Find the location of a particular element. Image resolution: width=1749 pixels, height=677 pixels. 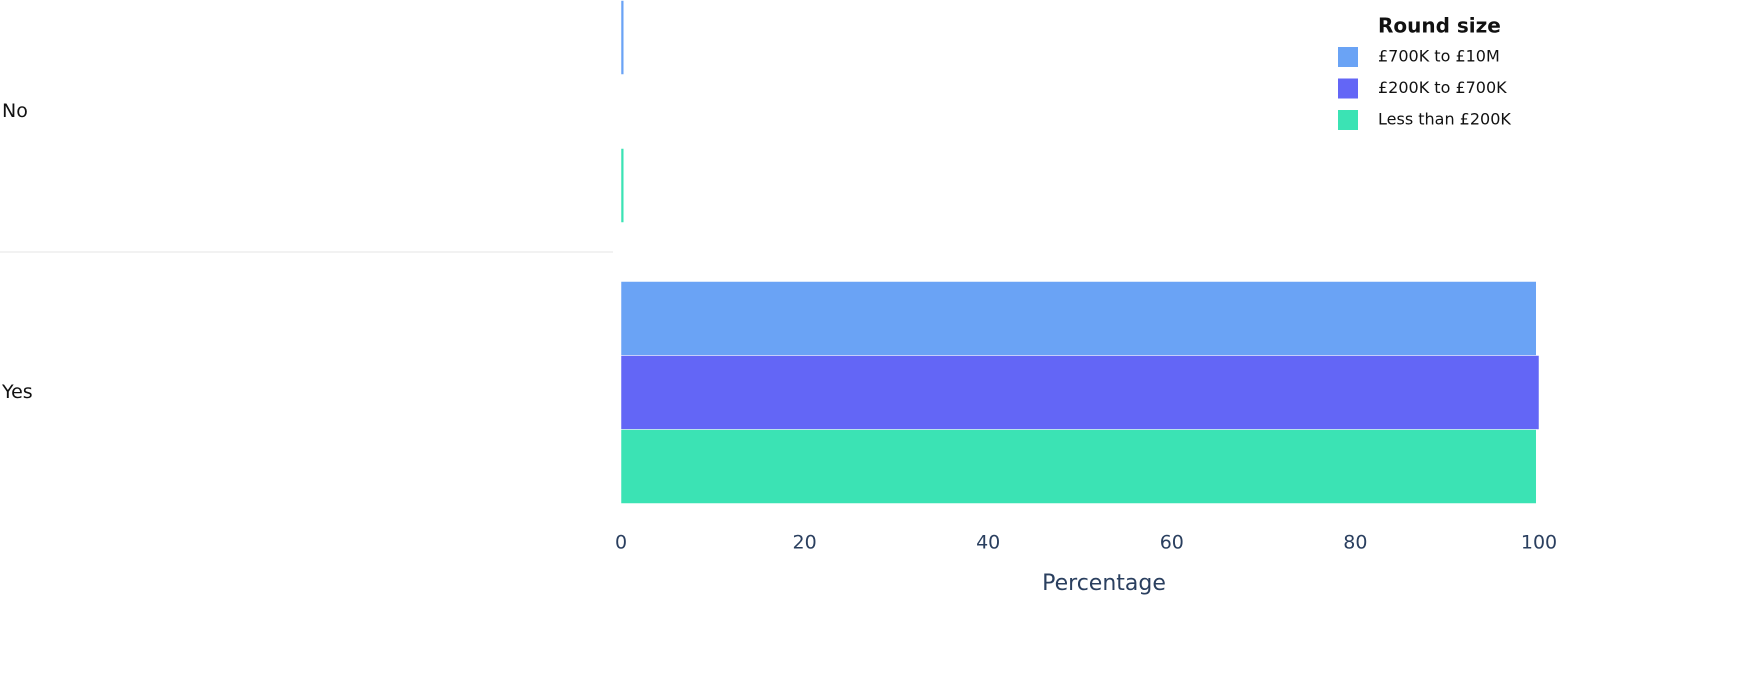

x-tick-label: 0 is located at coordinates (621, 543).